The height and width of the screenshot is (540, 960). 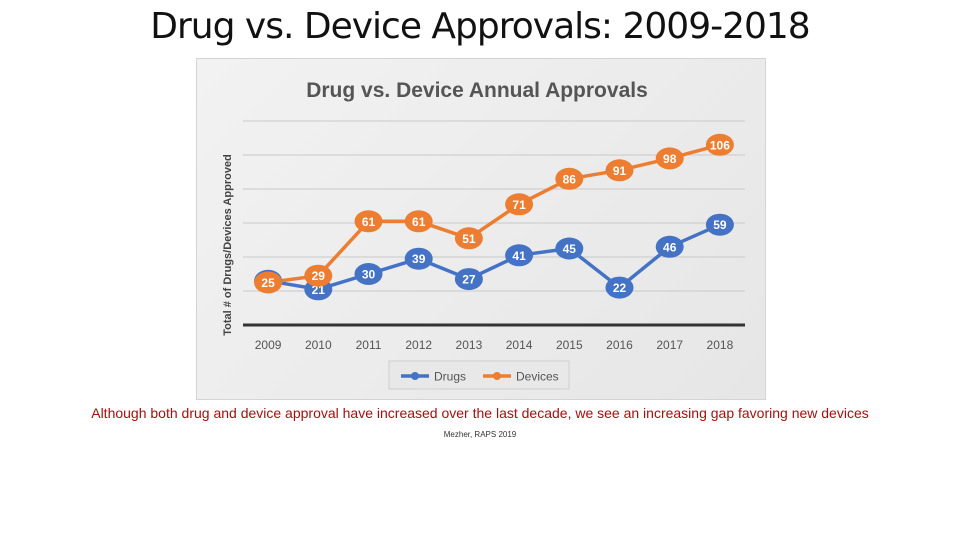 I want to click on x-tick-label: 2018, so click(x=720, y=345).